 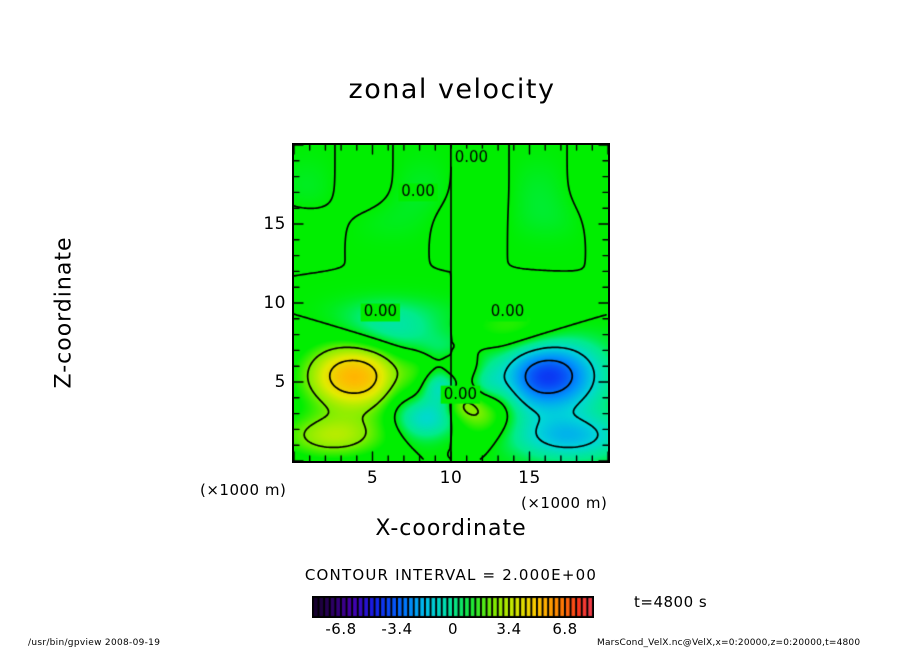 I want to click on x-axis-units: (×1000 m), so click(x=564, y=503).